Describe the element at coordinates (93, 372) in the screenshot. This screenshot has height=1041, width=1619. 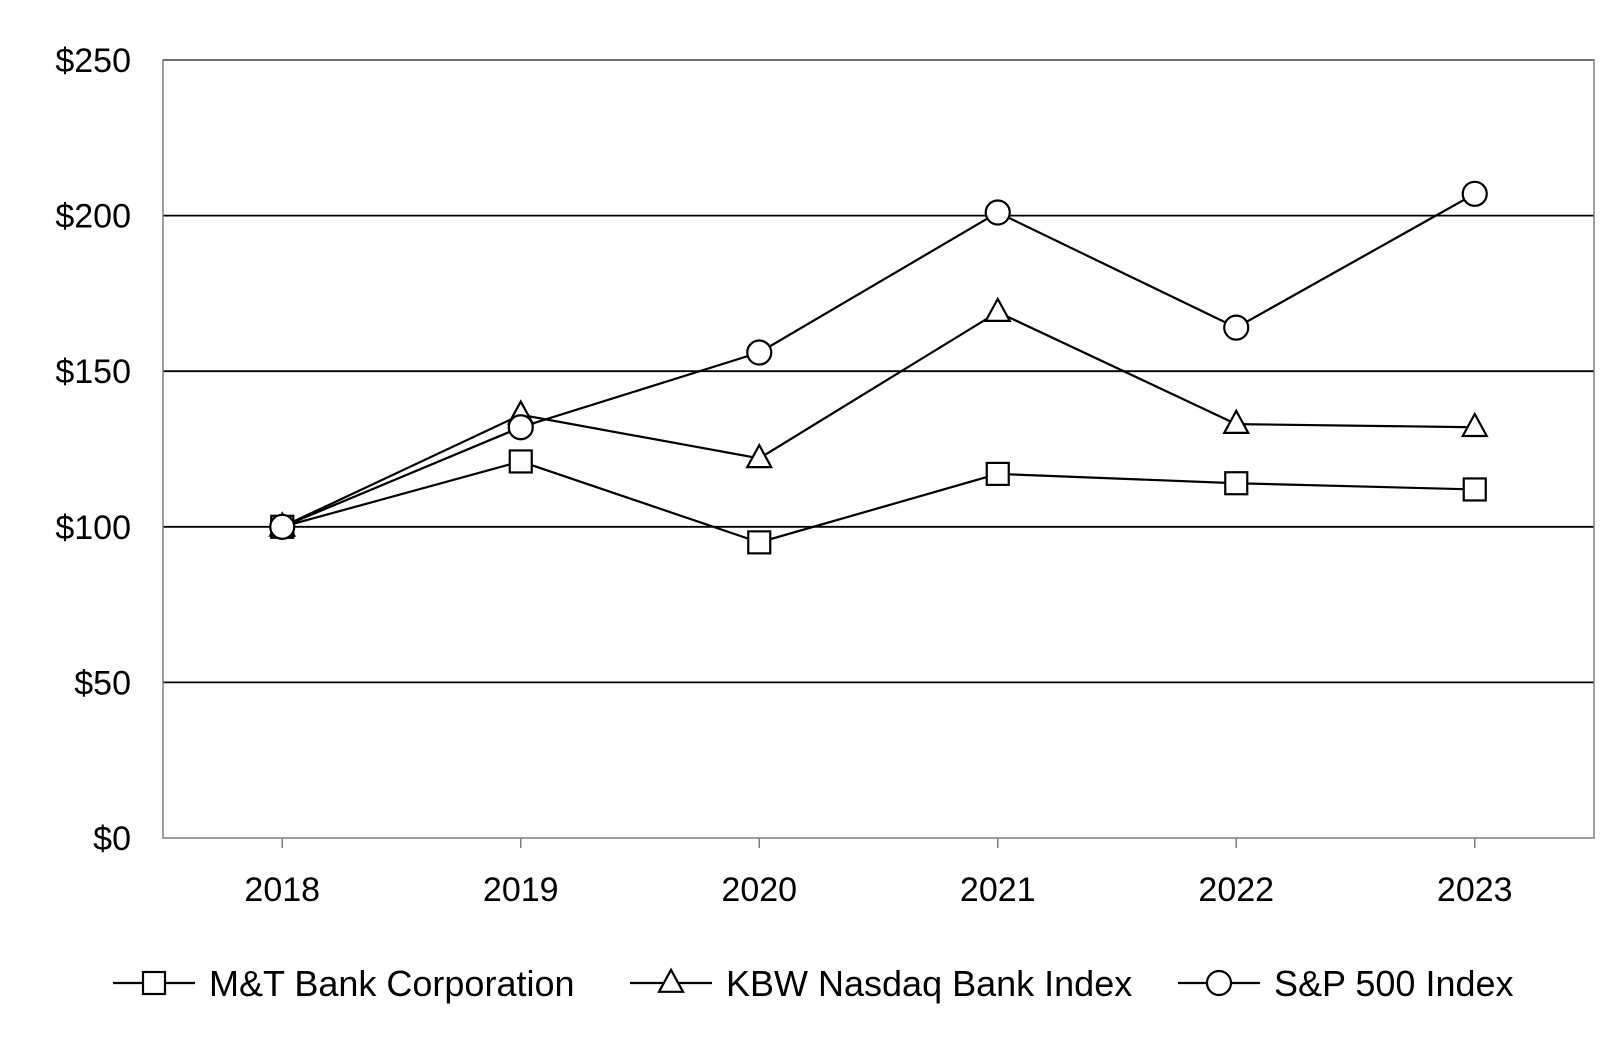
I see `y-tick-label: $150` at that location.